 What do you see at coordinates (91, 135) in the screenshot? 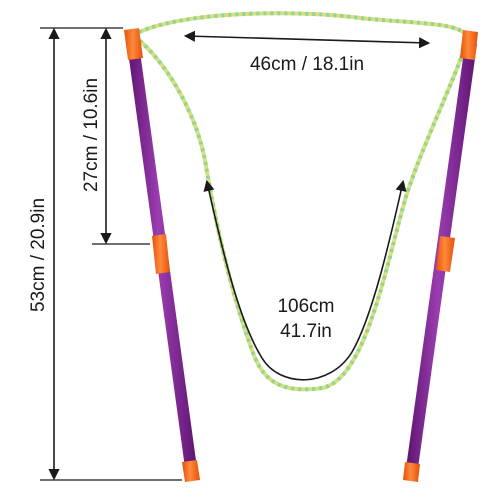
I see `half-height-label: 27cm / 10.6in` at bounding box center [91, 135].